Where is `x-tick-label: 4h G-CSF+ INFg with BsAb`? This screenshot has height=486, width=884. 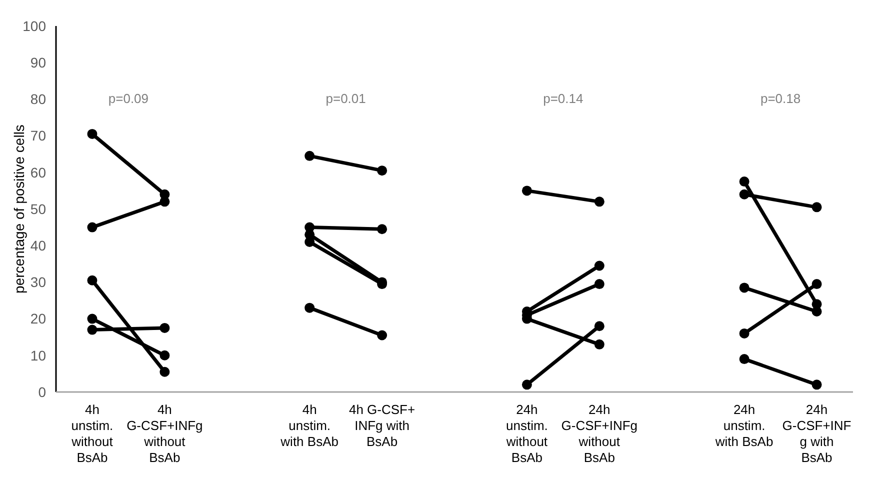
x-tick-label: 4h G-CSF+ INFg with BsAb is located at coordinates (382, 425).